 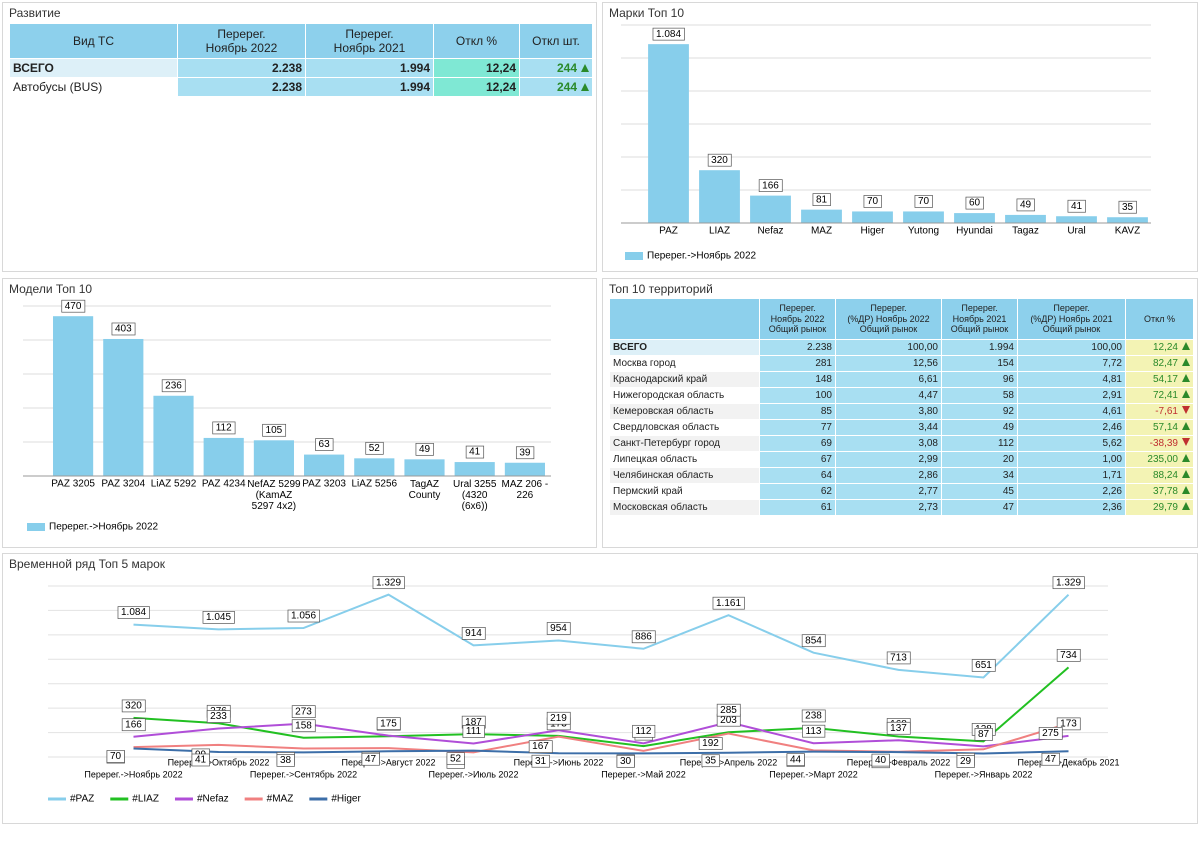 What do you see at coordinates (797, 395) in the screenshot?
I see `table-cell: 100` at bounding box center [797, 395].